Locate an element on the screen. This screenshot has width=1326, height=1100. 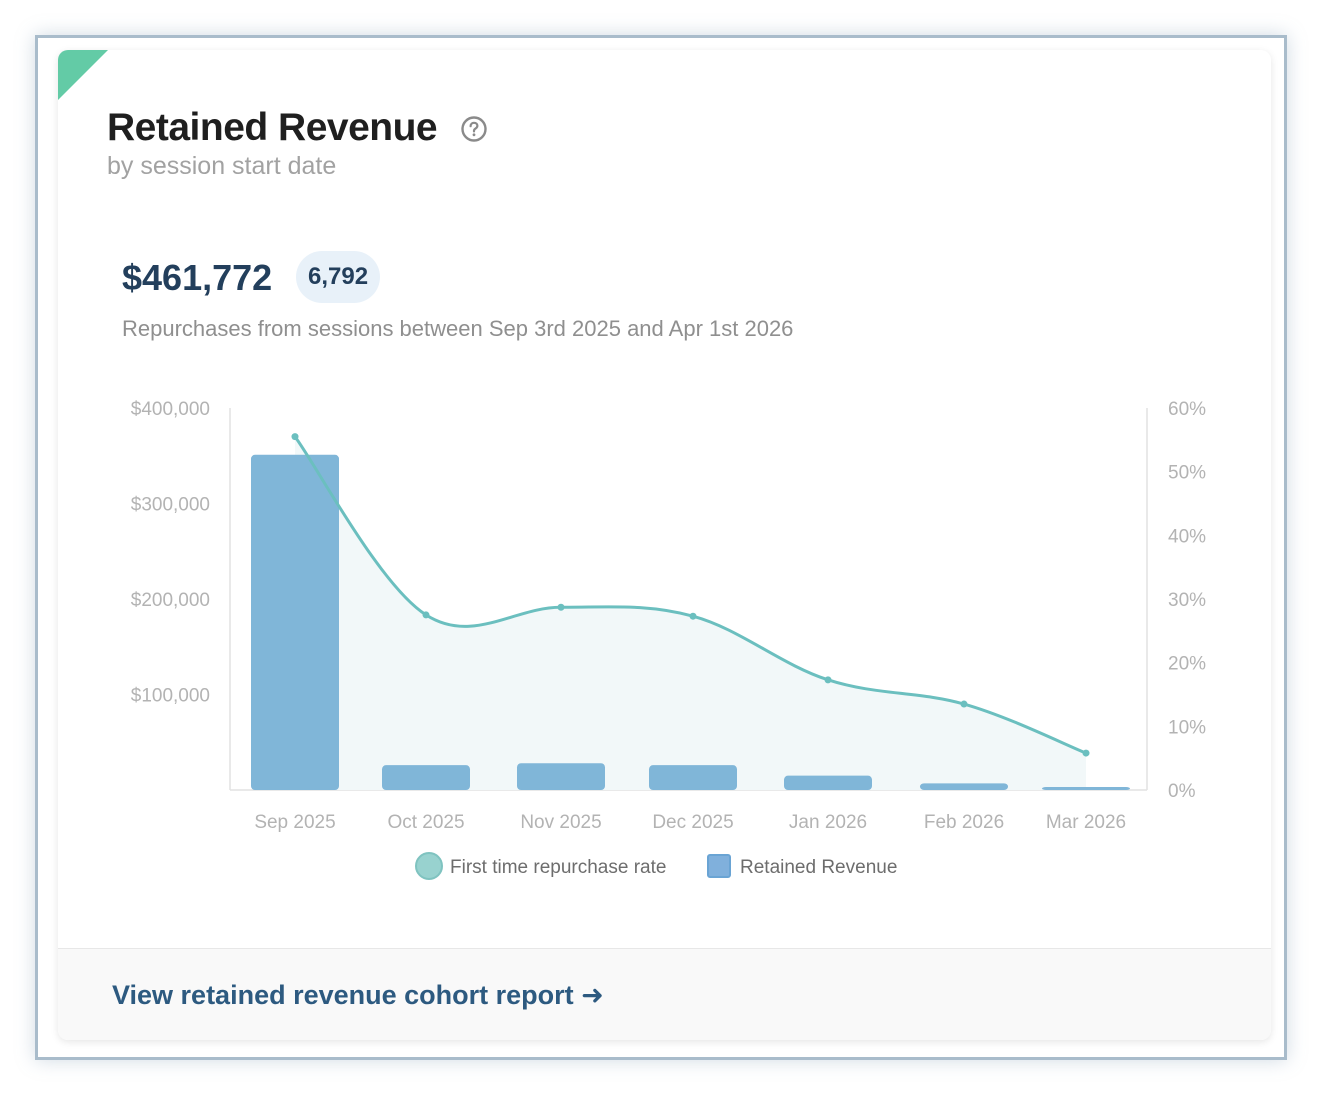
y-right-tick-label: 20% is located at coordinates (1187, 664).